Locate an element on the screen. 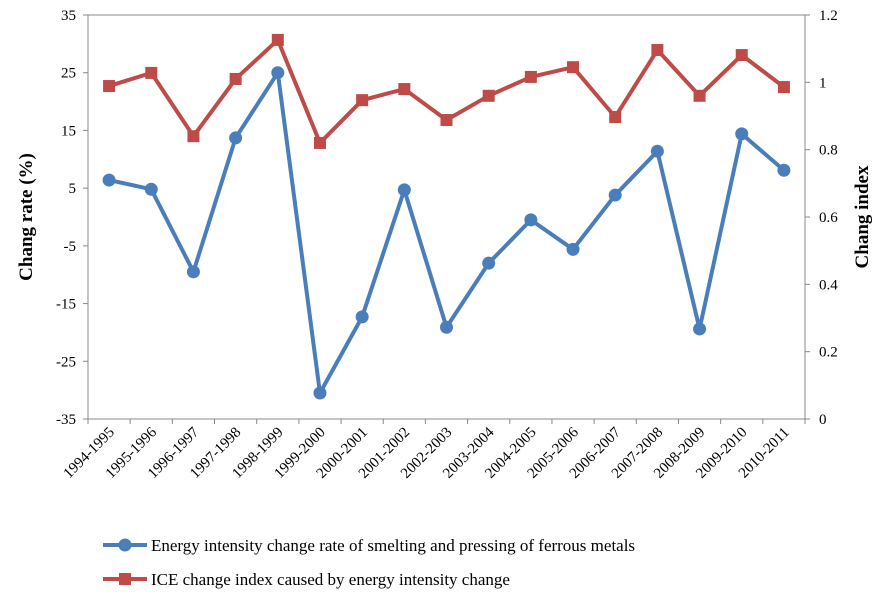 Image resolution: width=881 pixels, height=597 pixels. y-tick-label: 35 is located at coordinates (68, 16).